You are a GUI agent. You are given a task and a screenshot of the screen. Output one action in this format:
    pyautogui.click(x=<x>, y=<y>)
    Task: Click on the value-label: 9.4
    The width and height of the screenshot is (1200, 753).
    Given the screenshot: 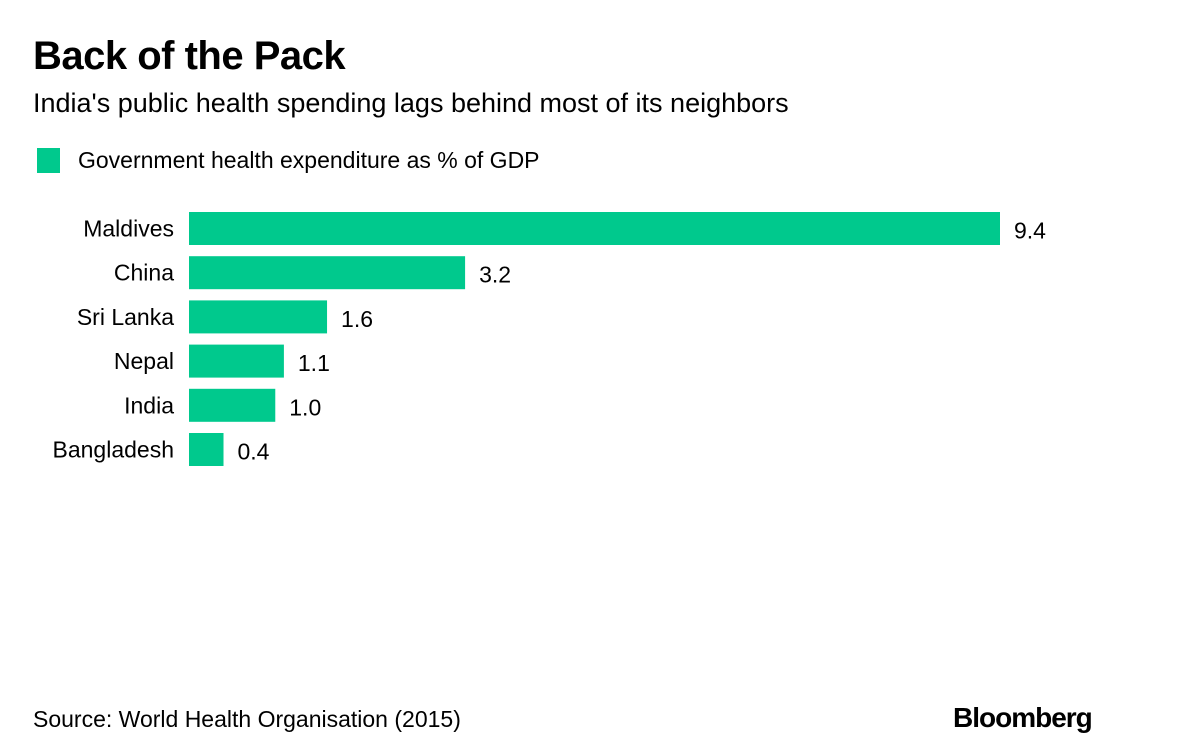 What is the action you would take?
    pyautogui.click(x=1030, y=231)
    